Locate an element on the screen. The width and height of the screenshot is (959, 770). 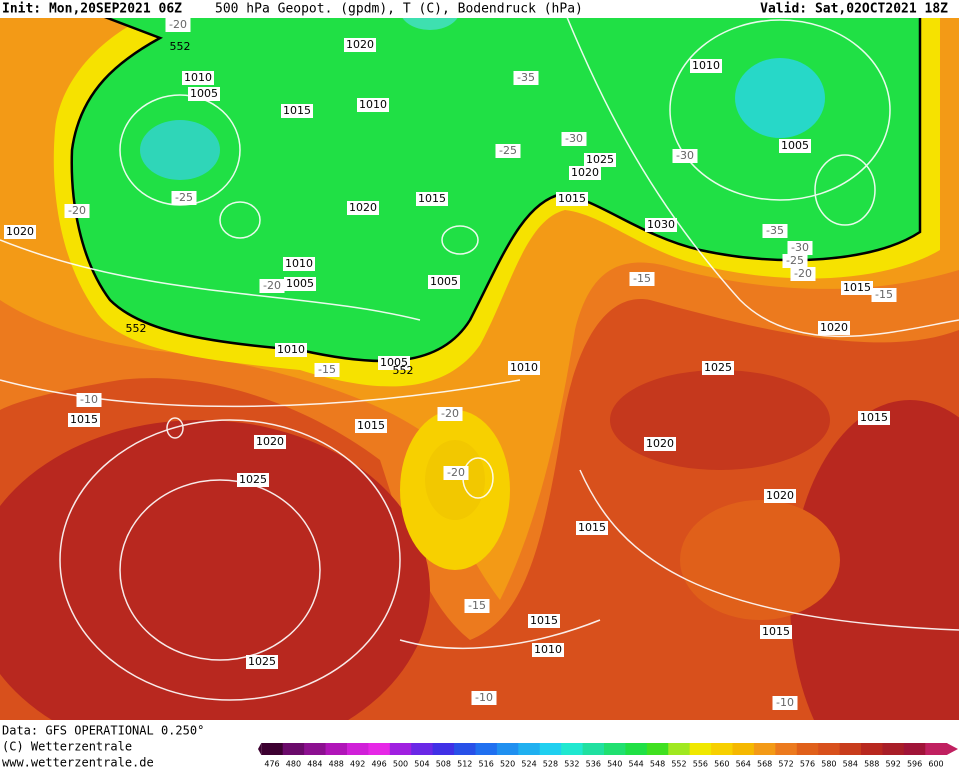
header-bar is located at coordinates (479, 9).